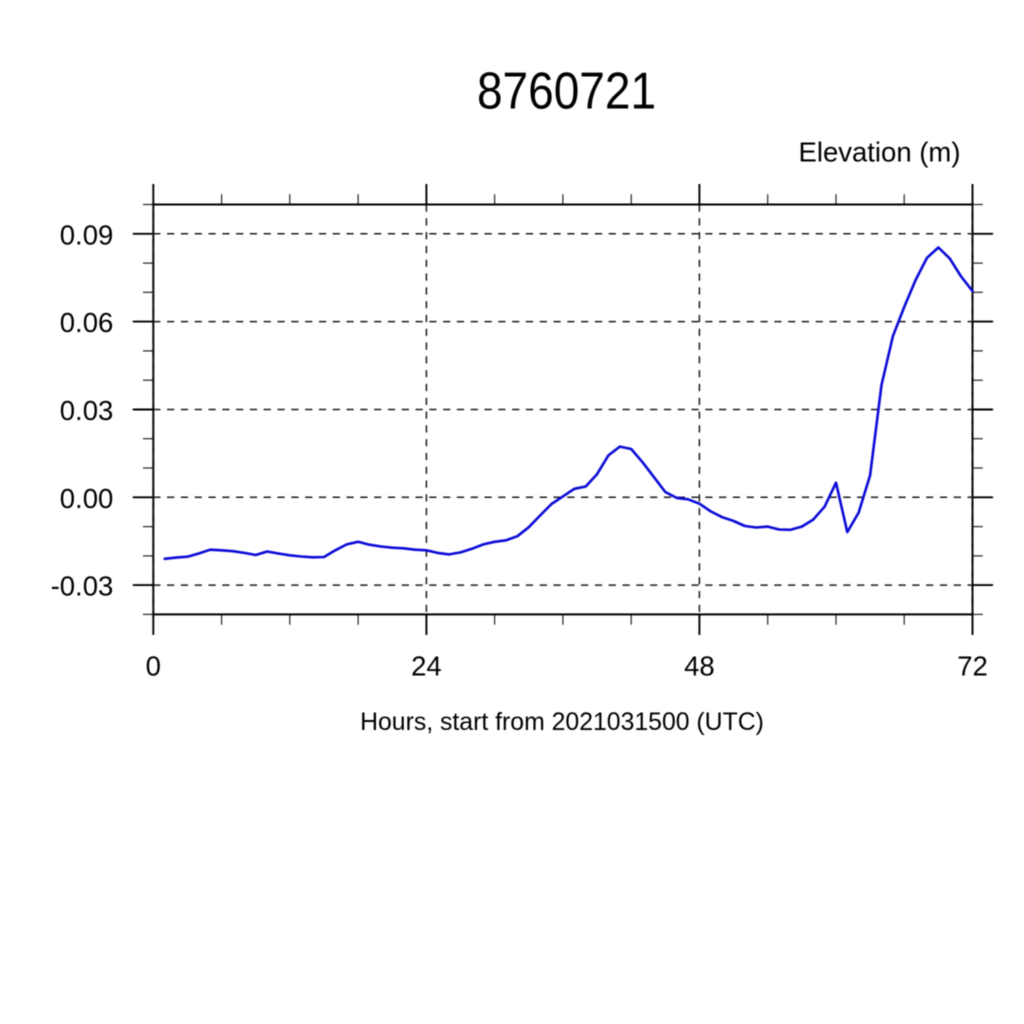  I want to click on svg-text: 24, so click(426, 665).